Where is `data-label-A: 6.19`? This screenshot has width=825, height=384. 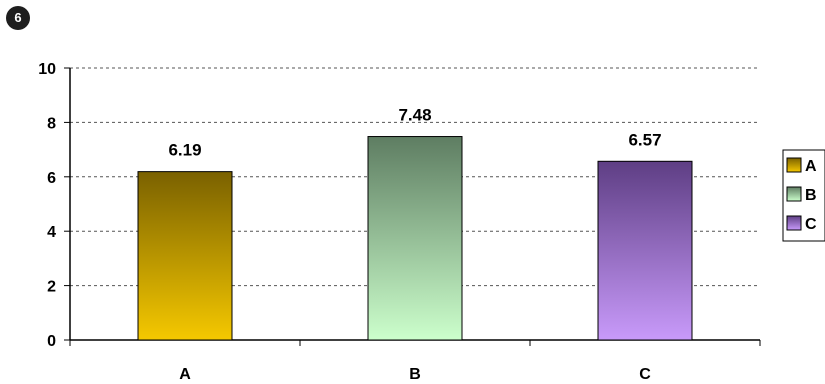 data-label-A: 6.19 is located at coordinates (184, 150).